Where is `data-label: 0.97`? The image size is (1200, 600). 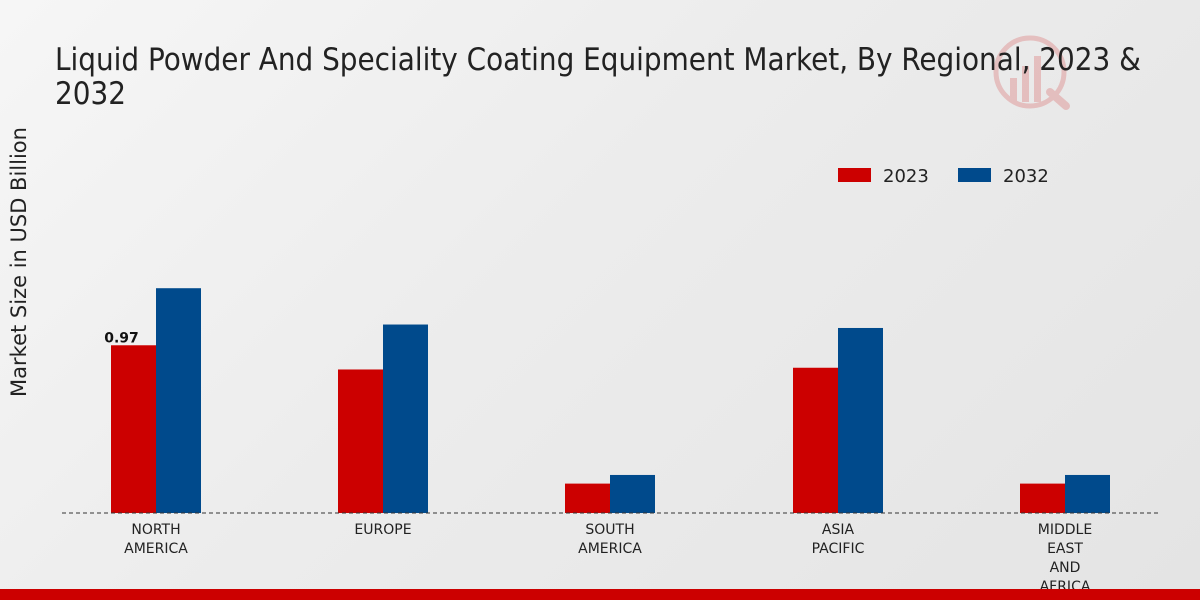 data-label: 0.97 is located at coordinates (121, 338).